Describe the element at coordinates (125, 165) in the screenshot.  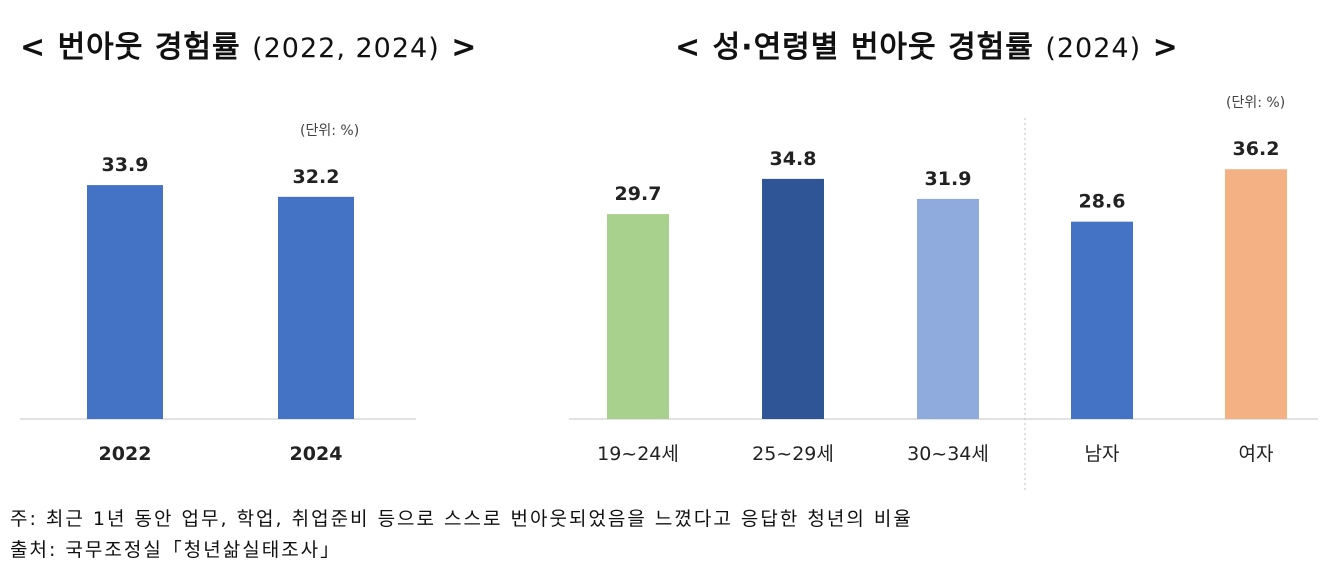
I see `data-label-1-1: 33.9` at that location.